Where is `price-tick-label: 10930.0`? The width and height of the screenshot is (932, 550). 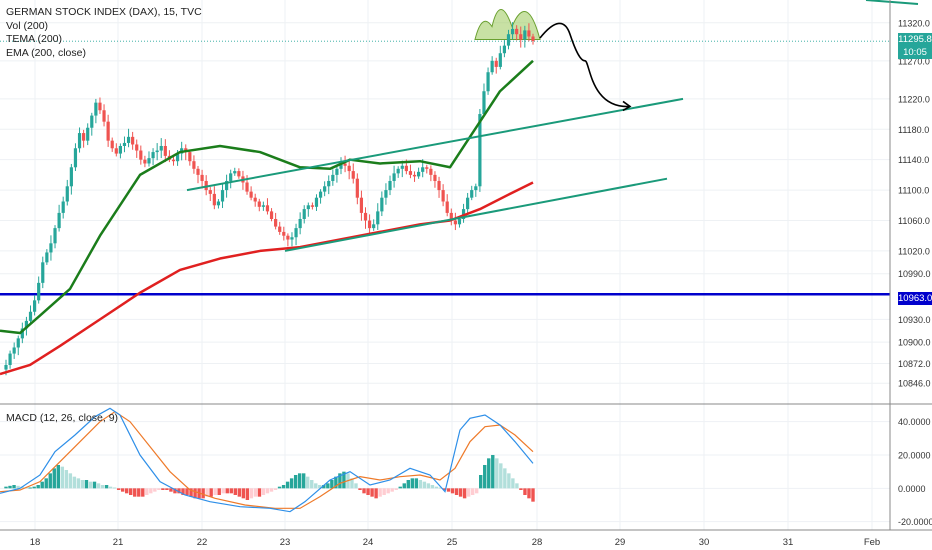
price-tick-label: 10930.0 is located at coordinates (914, 320).